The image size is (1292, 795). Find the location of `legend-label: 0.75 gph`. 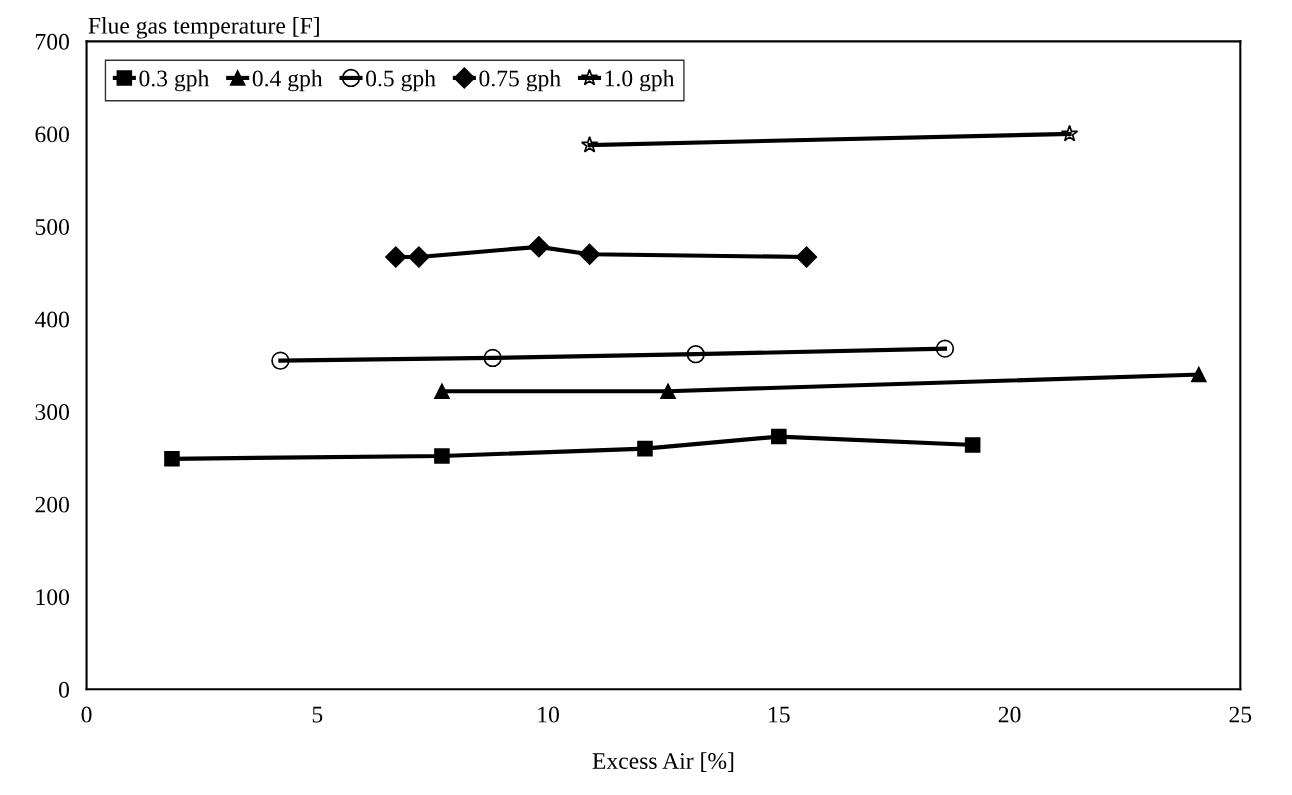

legend-label: 0.75 gph is located at coordinates (520, 80).